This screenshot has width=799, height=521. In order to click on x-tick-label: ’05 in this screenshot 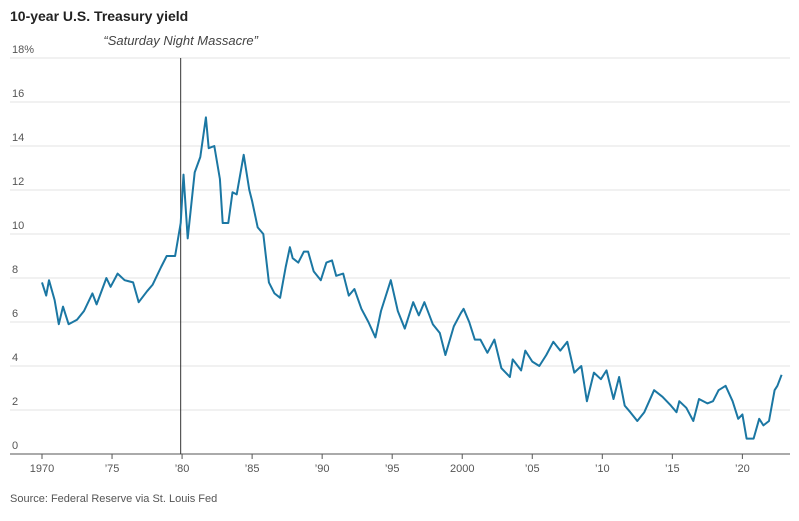, I will do `click(532, 469)`.